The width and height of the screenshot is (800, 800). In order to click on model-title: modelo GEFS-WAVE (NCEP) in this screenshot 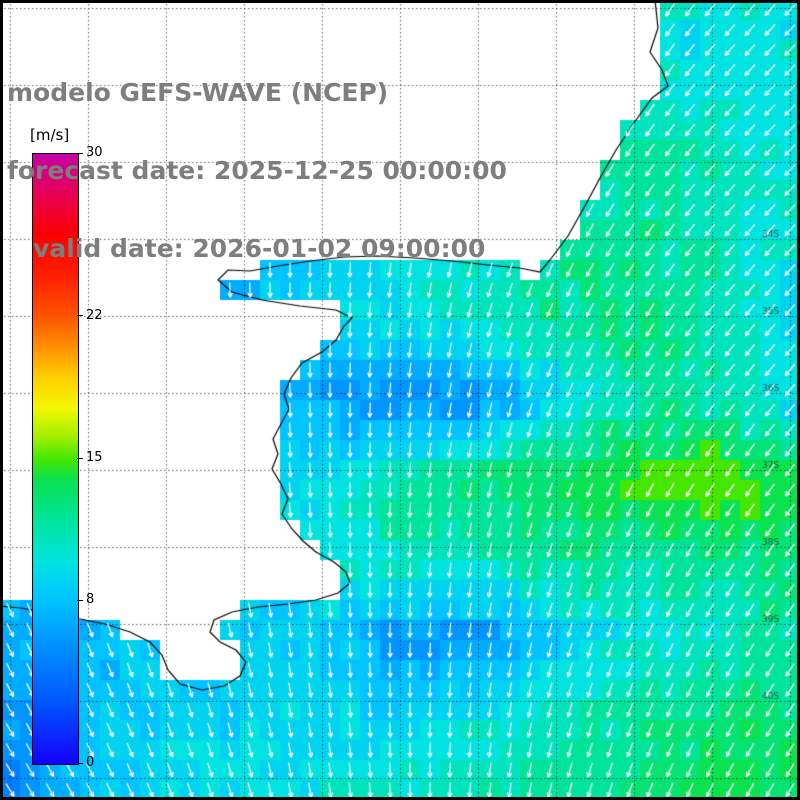, I will do `click(198, 92)`.